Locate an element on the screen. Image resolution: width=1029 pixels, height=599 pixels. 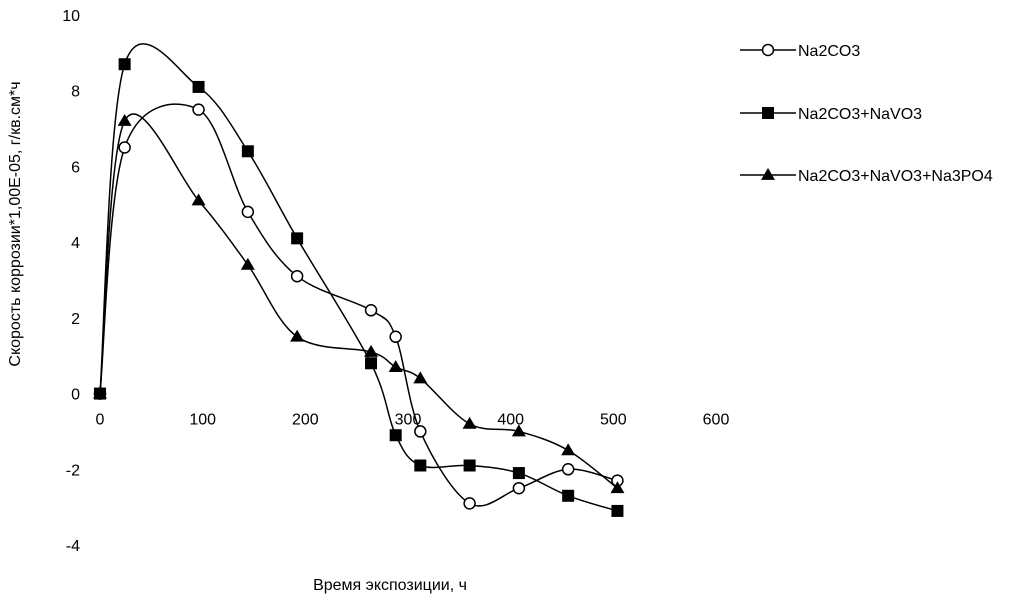
legend-label: Na2CO3+NaVO3 is located at coordinates (860, 114).